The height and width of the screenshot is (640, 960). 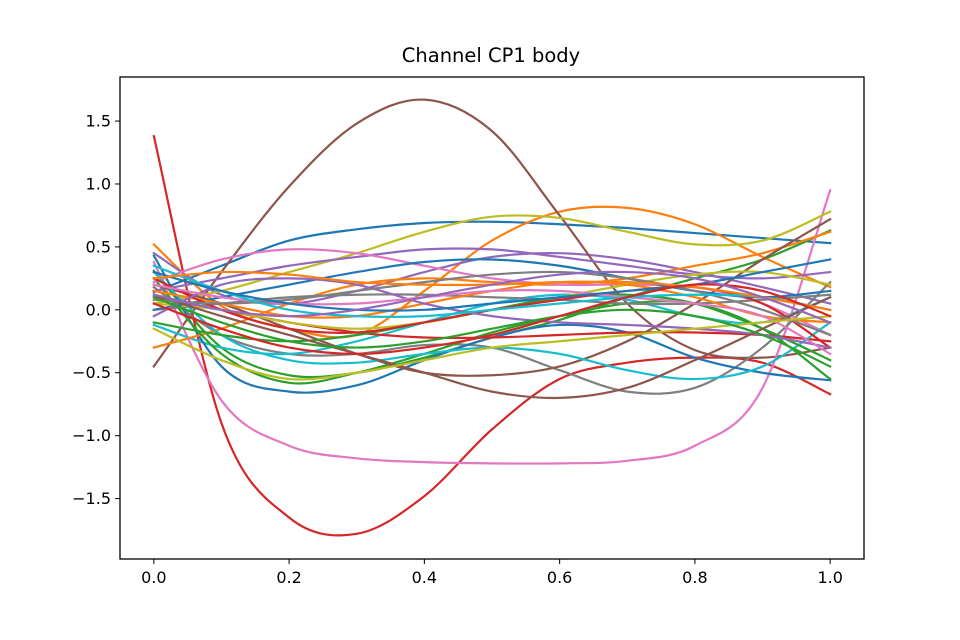 What do you see at coordinates (694, 577) in the screenshot?
I see `x-tick-label: 0.8` at bounding box center [694, 577].